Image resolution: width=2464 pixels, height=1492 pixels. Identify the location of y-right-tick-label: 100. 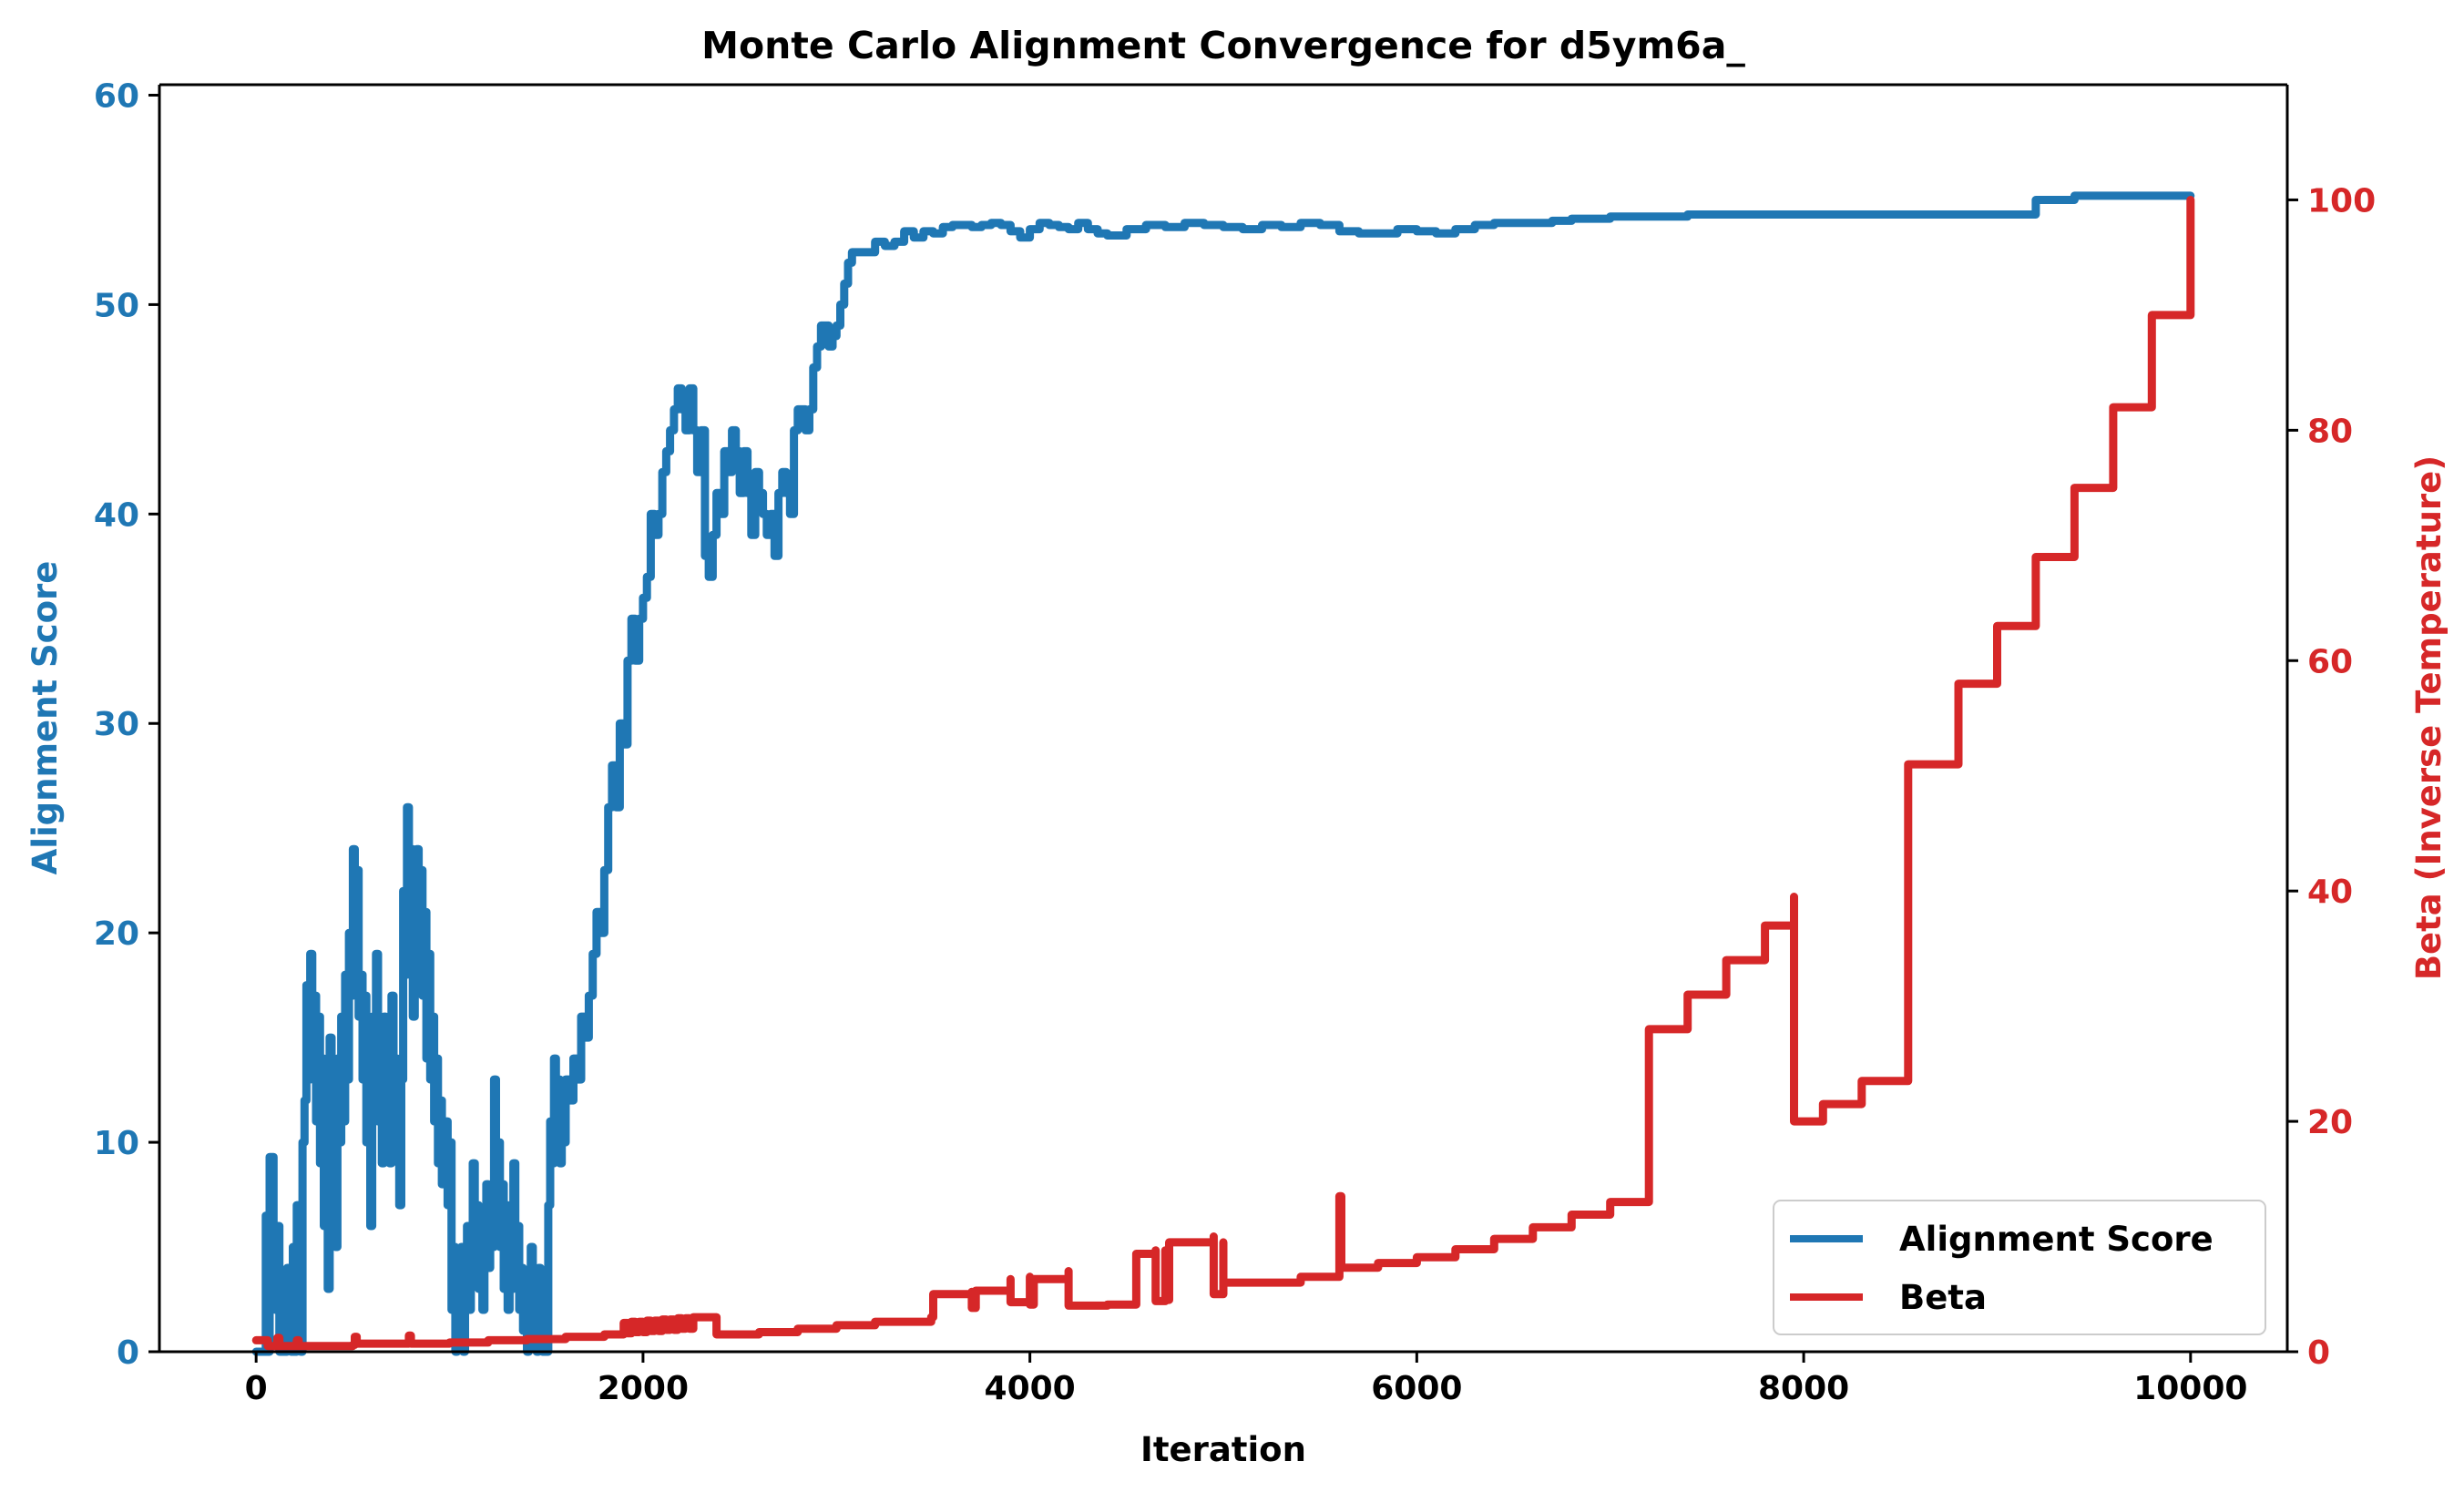
(2341, 201).